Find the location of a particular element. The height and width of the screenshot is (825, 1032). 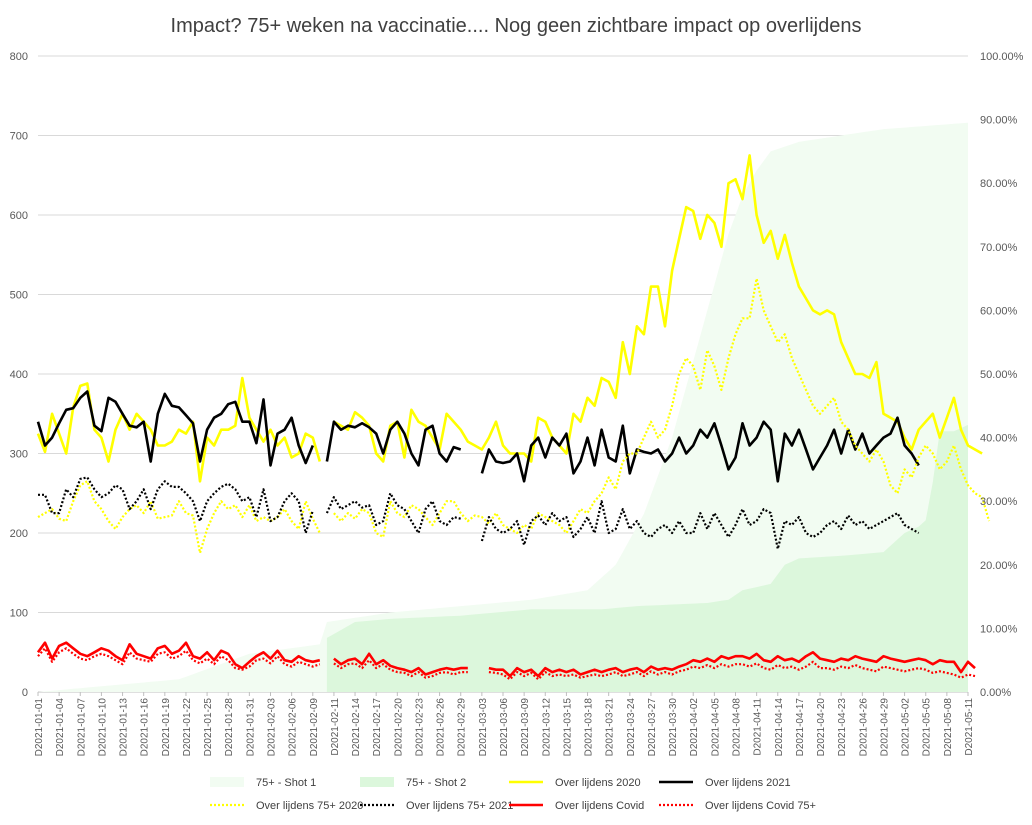

x-tick-label: D2021-02-20 is located at coordinates (398, 727).